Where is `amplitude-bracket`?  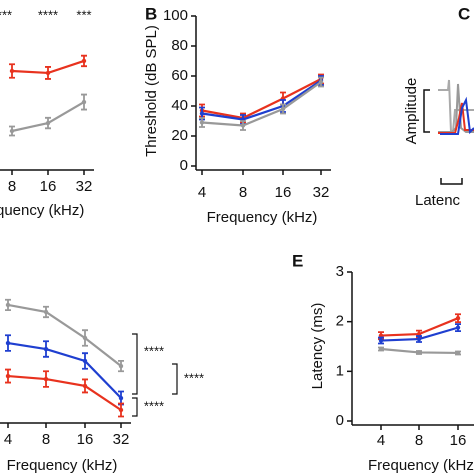
amplitude-bracket is located at coordinates (426, 111).